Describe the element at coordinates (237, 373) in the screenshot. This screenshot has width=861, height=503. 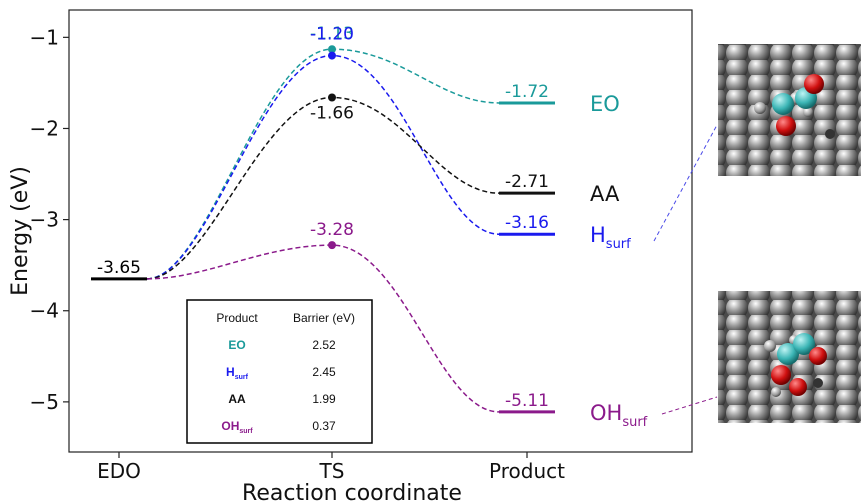
I see `table-row-product: Hsurf` at that location.